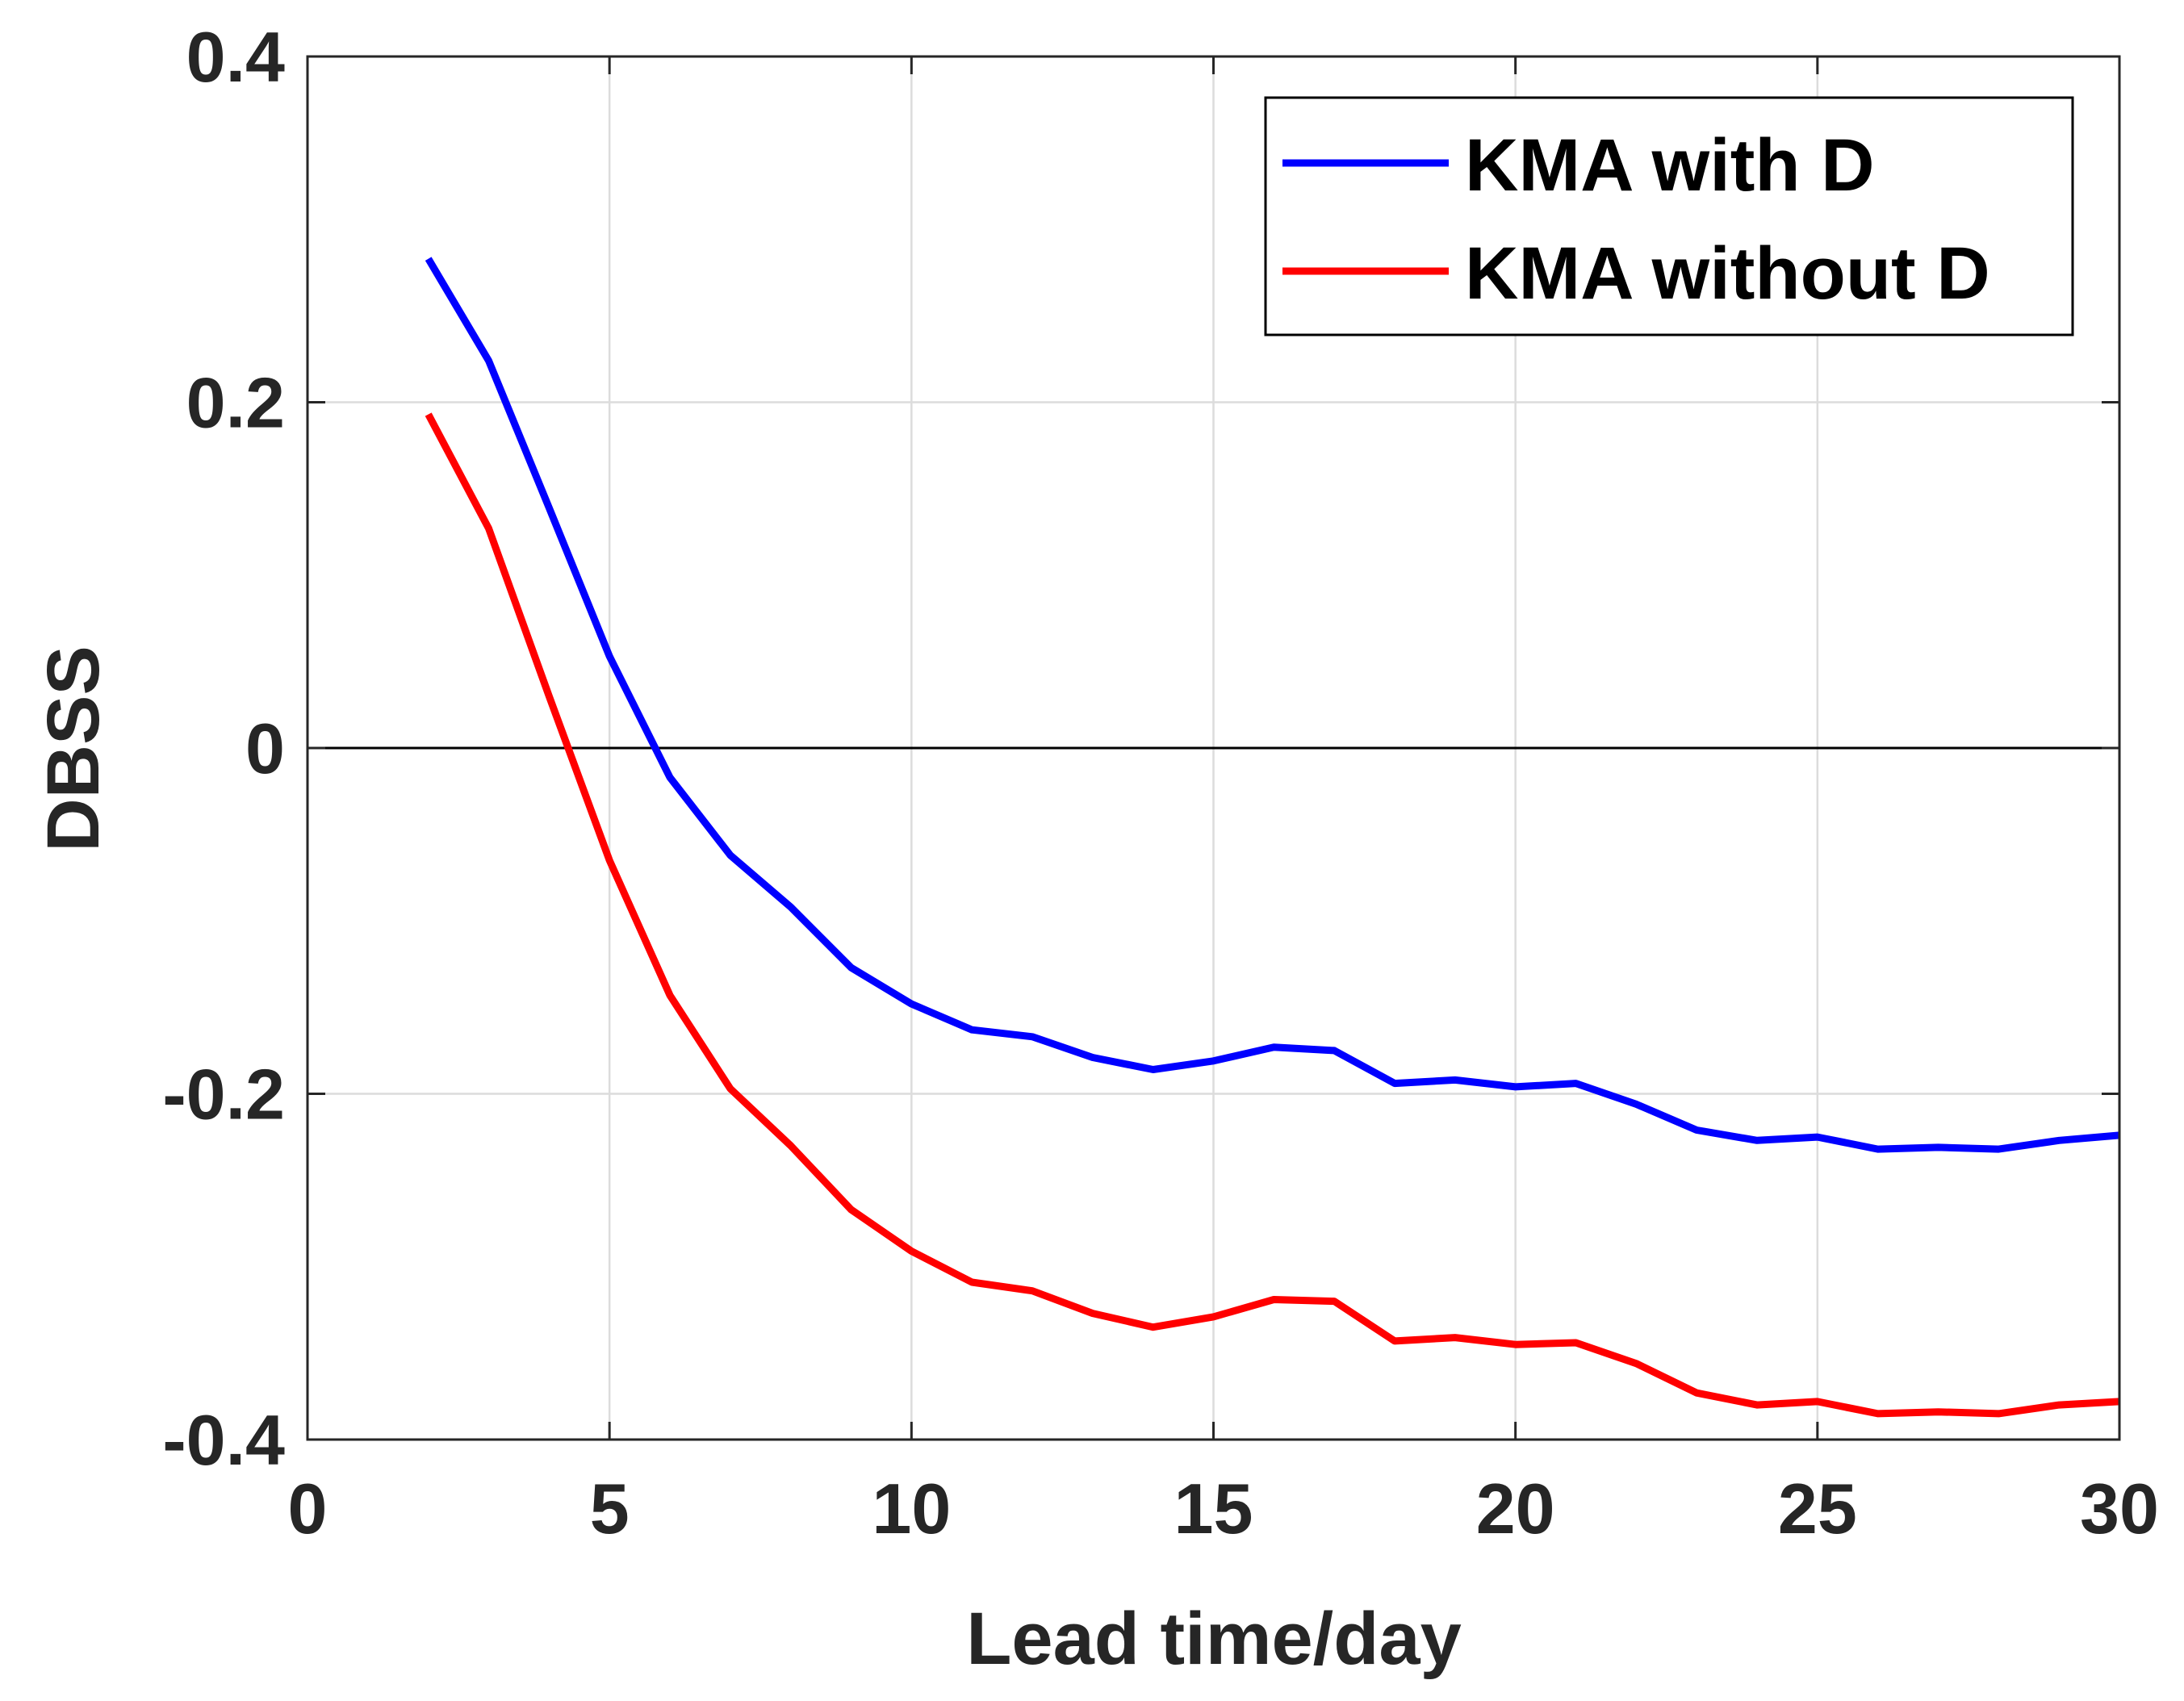 The image size is (2184, 1701). What do you see at coordinates (73, 749) in the screenshot?
I see `y-axis-label: DBSS` at bounding box center [73, 749].